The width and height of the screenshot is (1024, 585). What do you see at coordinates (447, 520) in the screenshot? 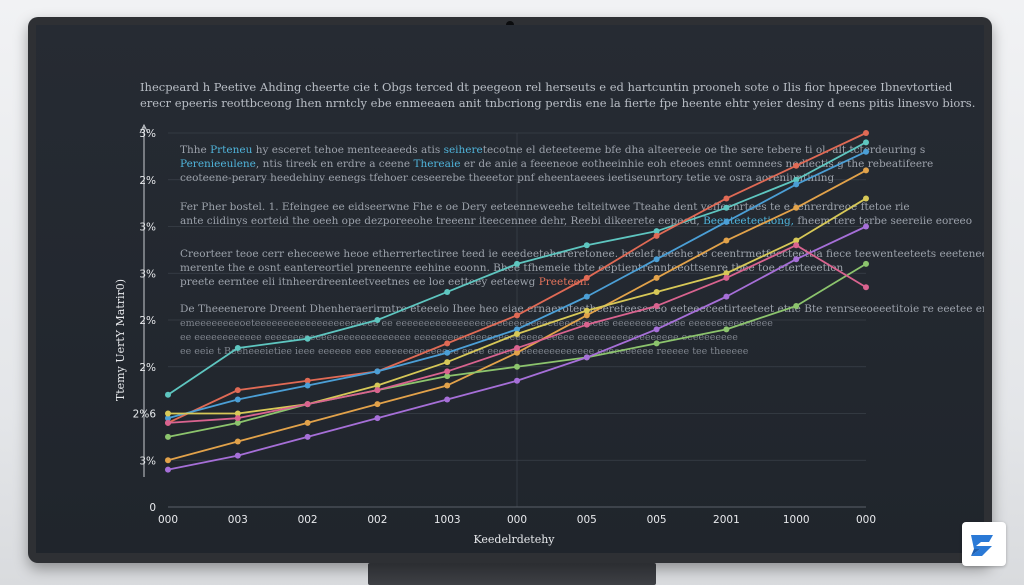
I see `x-tick-label: 1003` at bounding box center [447, 520].